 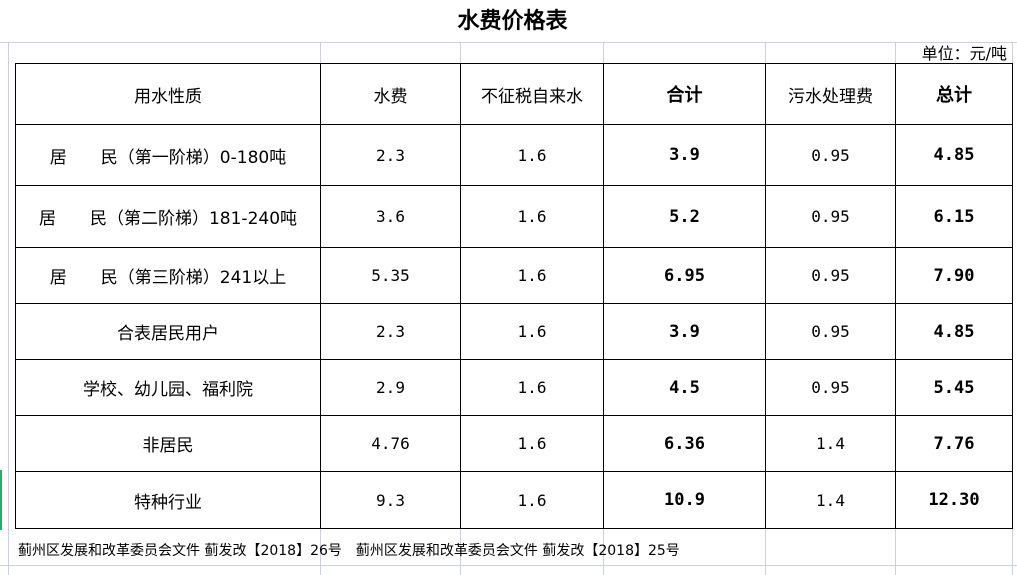 I want to click on sheet-title: 水费价格表, so click(x=512, y=21).